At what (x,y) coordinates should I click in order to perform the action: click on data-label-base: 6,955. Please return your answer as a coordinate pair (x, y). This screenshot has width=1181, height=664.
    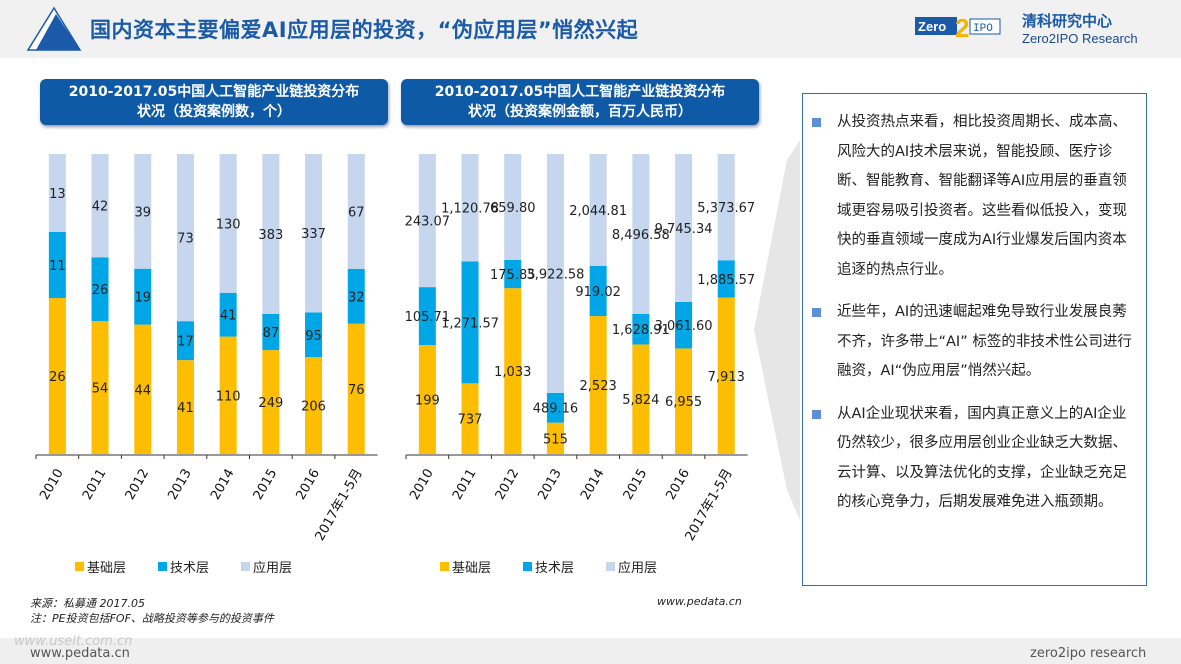
    Looking at the image, I should click on (683, 402).